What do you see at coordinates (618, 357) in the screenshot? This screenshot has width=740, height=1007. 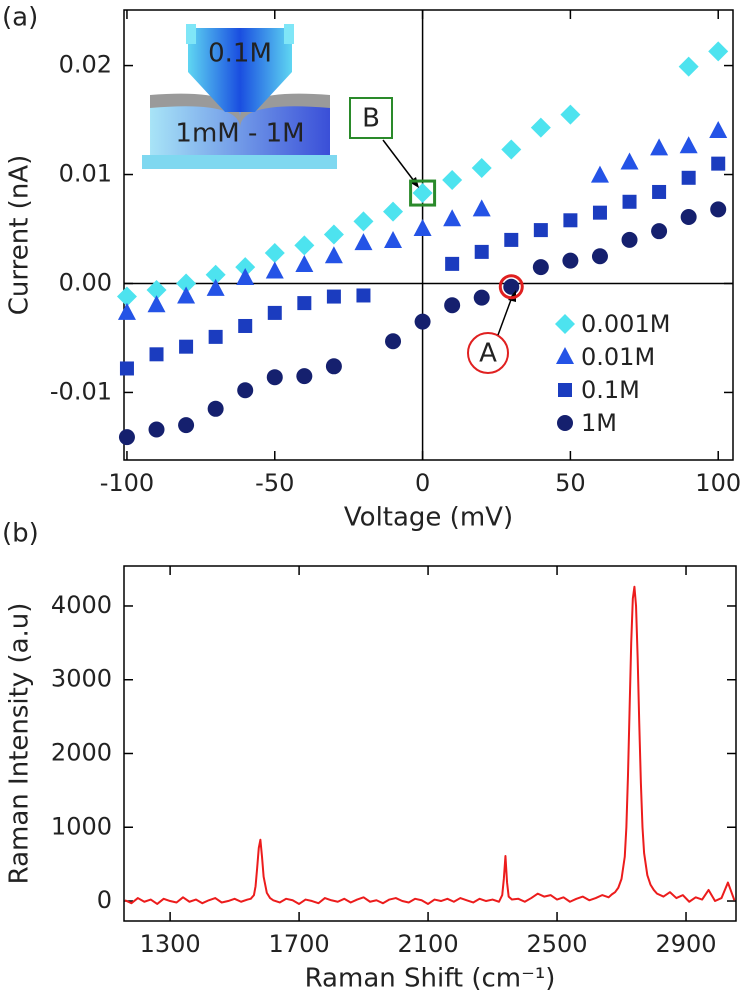 I see `legend-label: 0.01M` at bounding box center [618, 357].